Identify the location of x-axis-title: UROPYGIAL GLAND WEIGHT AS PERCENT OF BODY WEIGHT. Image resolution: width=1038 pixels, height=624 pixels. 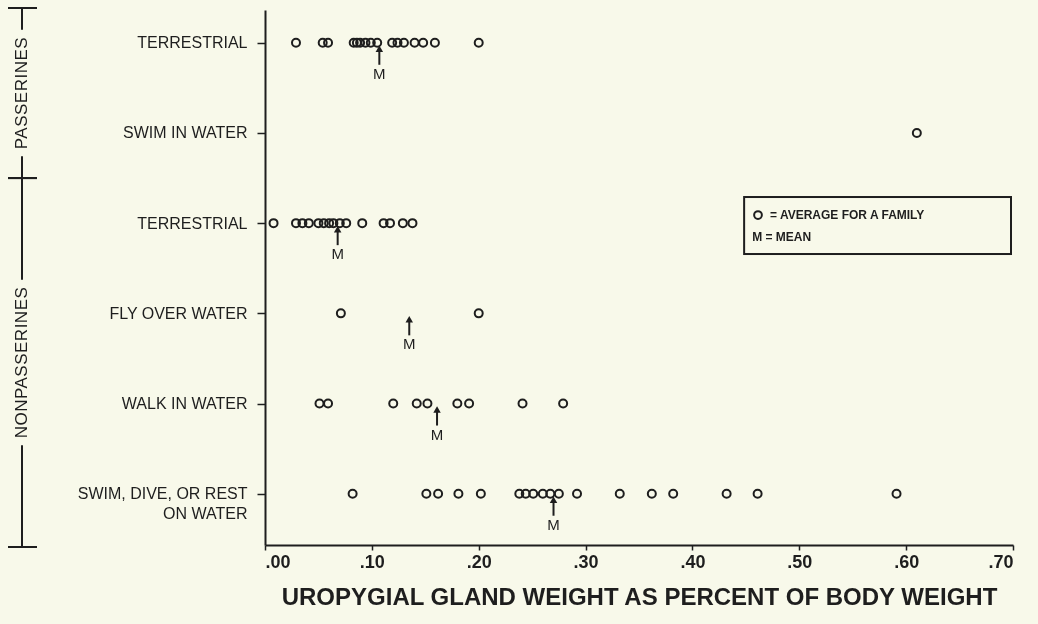
(639, 596).